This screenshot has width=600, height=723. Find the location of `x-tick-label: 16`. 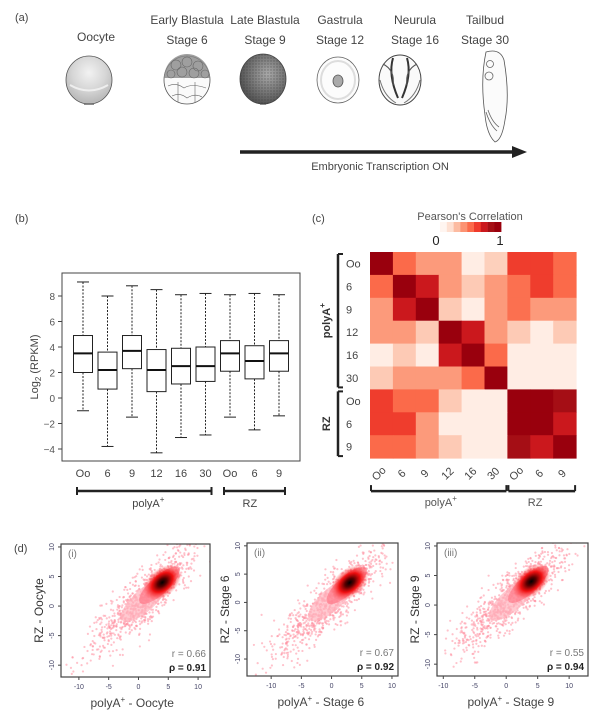

x-tick-label: 16 is located at coordinates (181, 474).